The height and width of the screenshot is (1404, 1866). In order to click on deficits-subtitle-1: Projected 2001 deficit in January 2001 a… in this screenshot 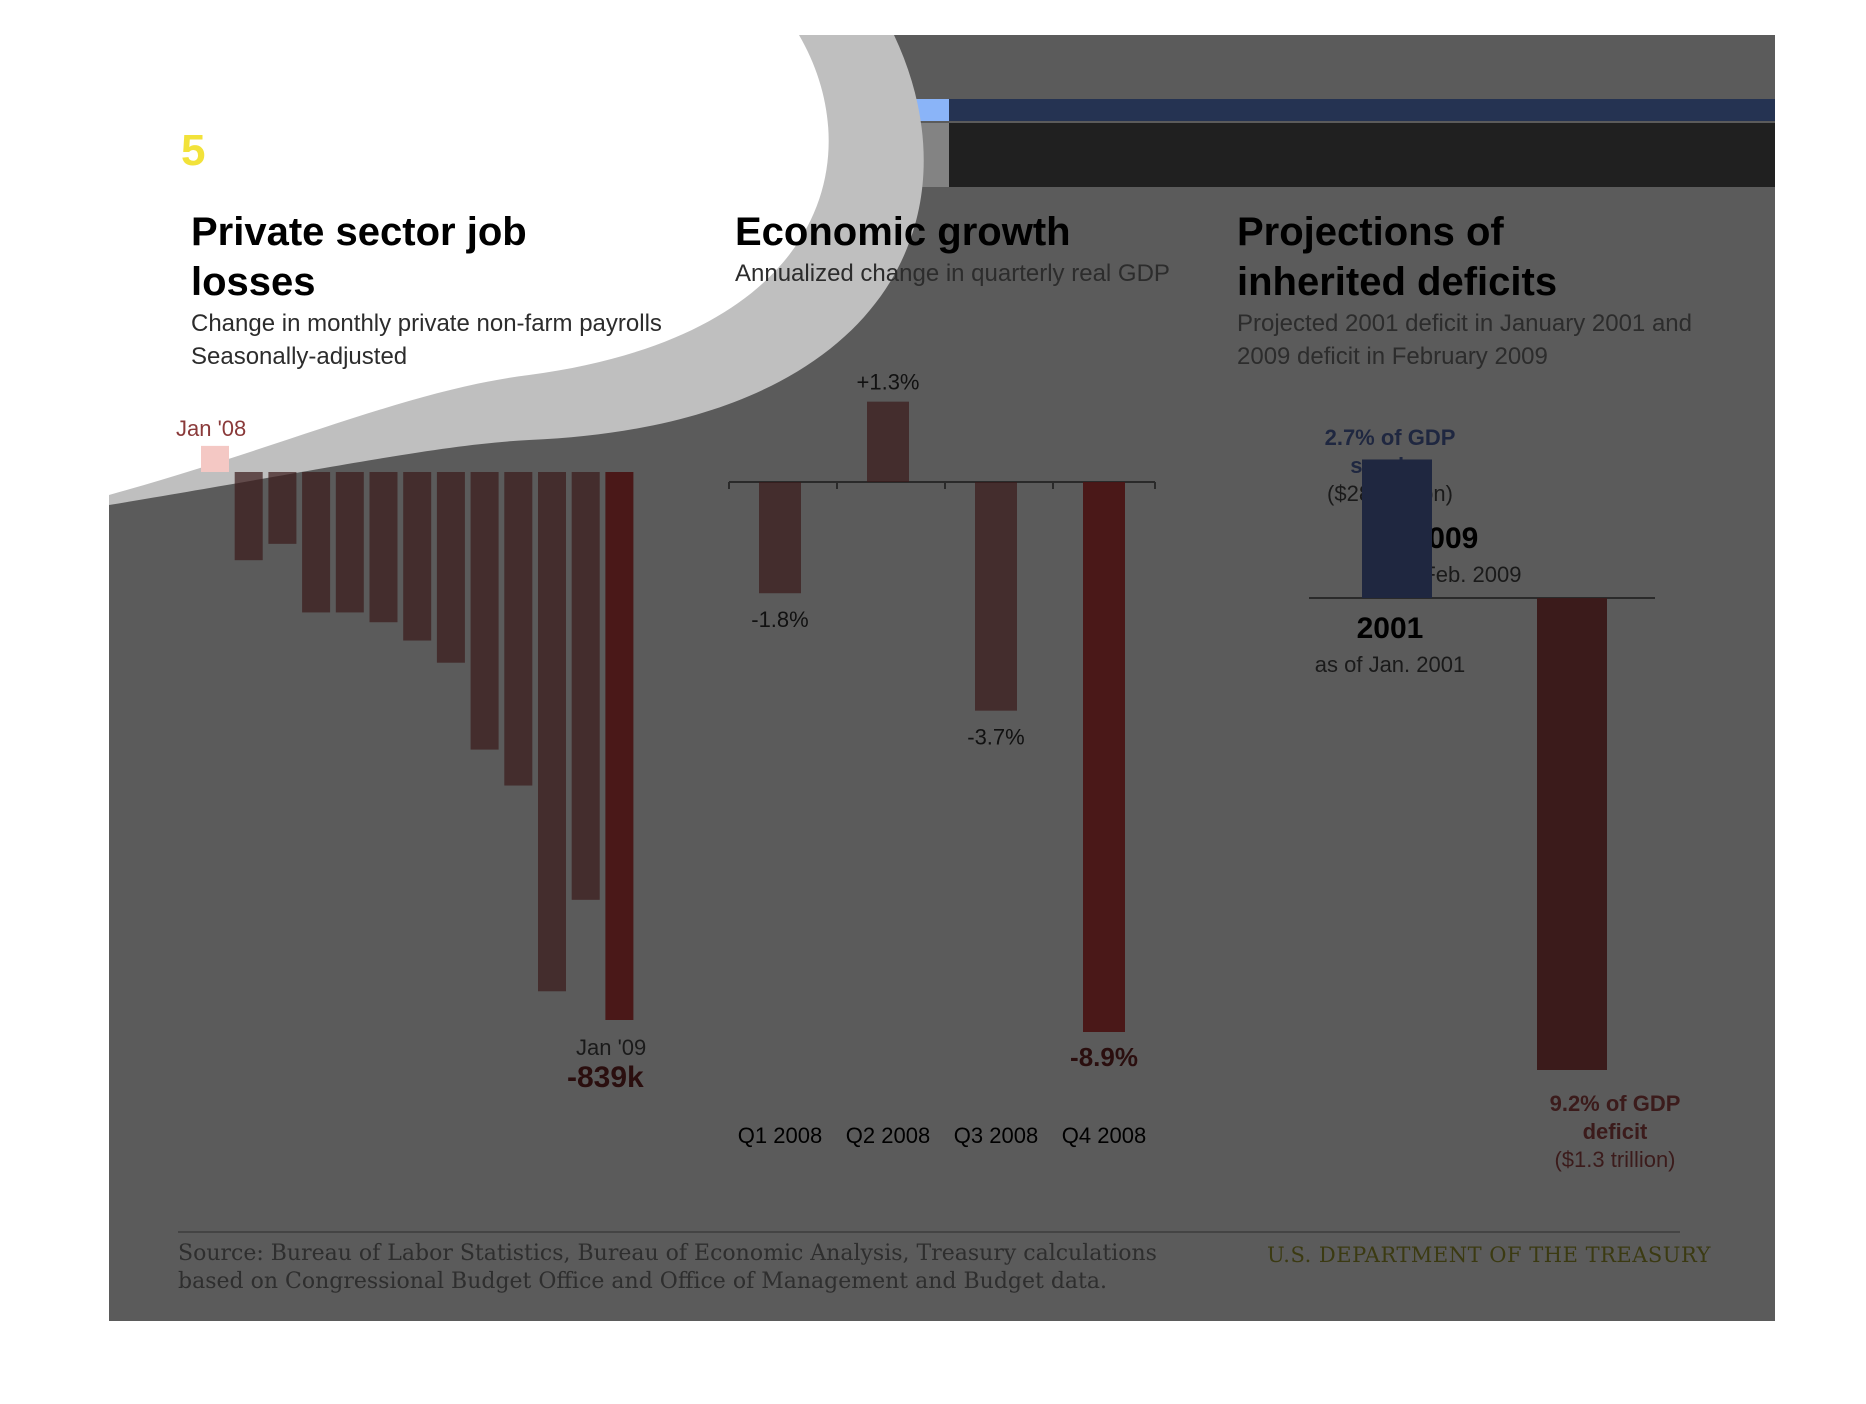, I will do `click(1464, 323)`.